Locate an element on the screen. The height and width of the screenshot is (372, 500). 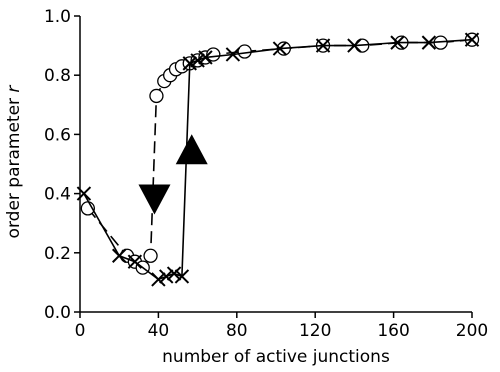
x-tick-label: 40 is located at coordinates (159, 331).